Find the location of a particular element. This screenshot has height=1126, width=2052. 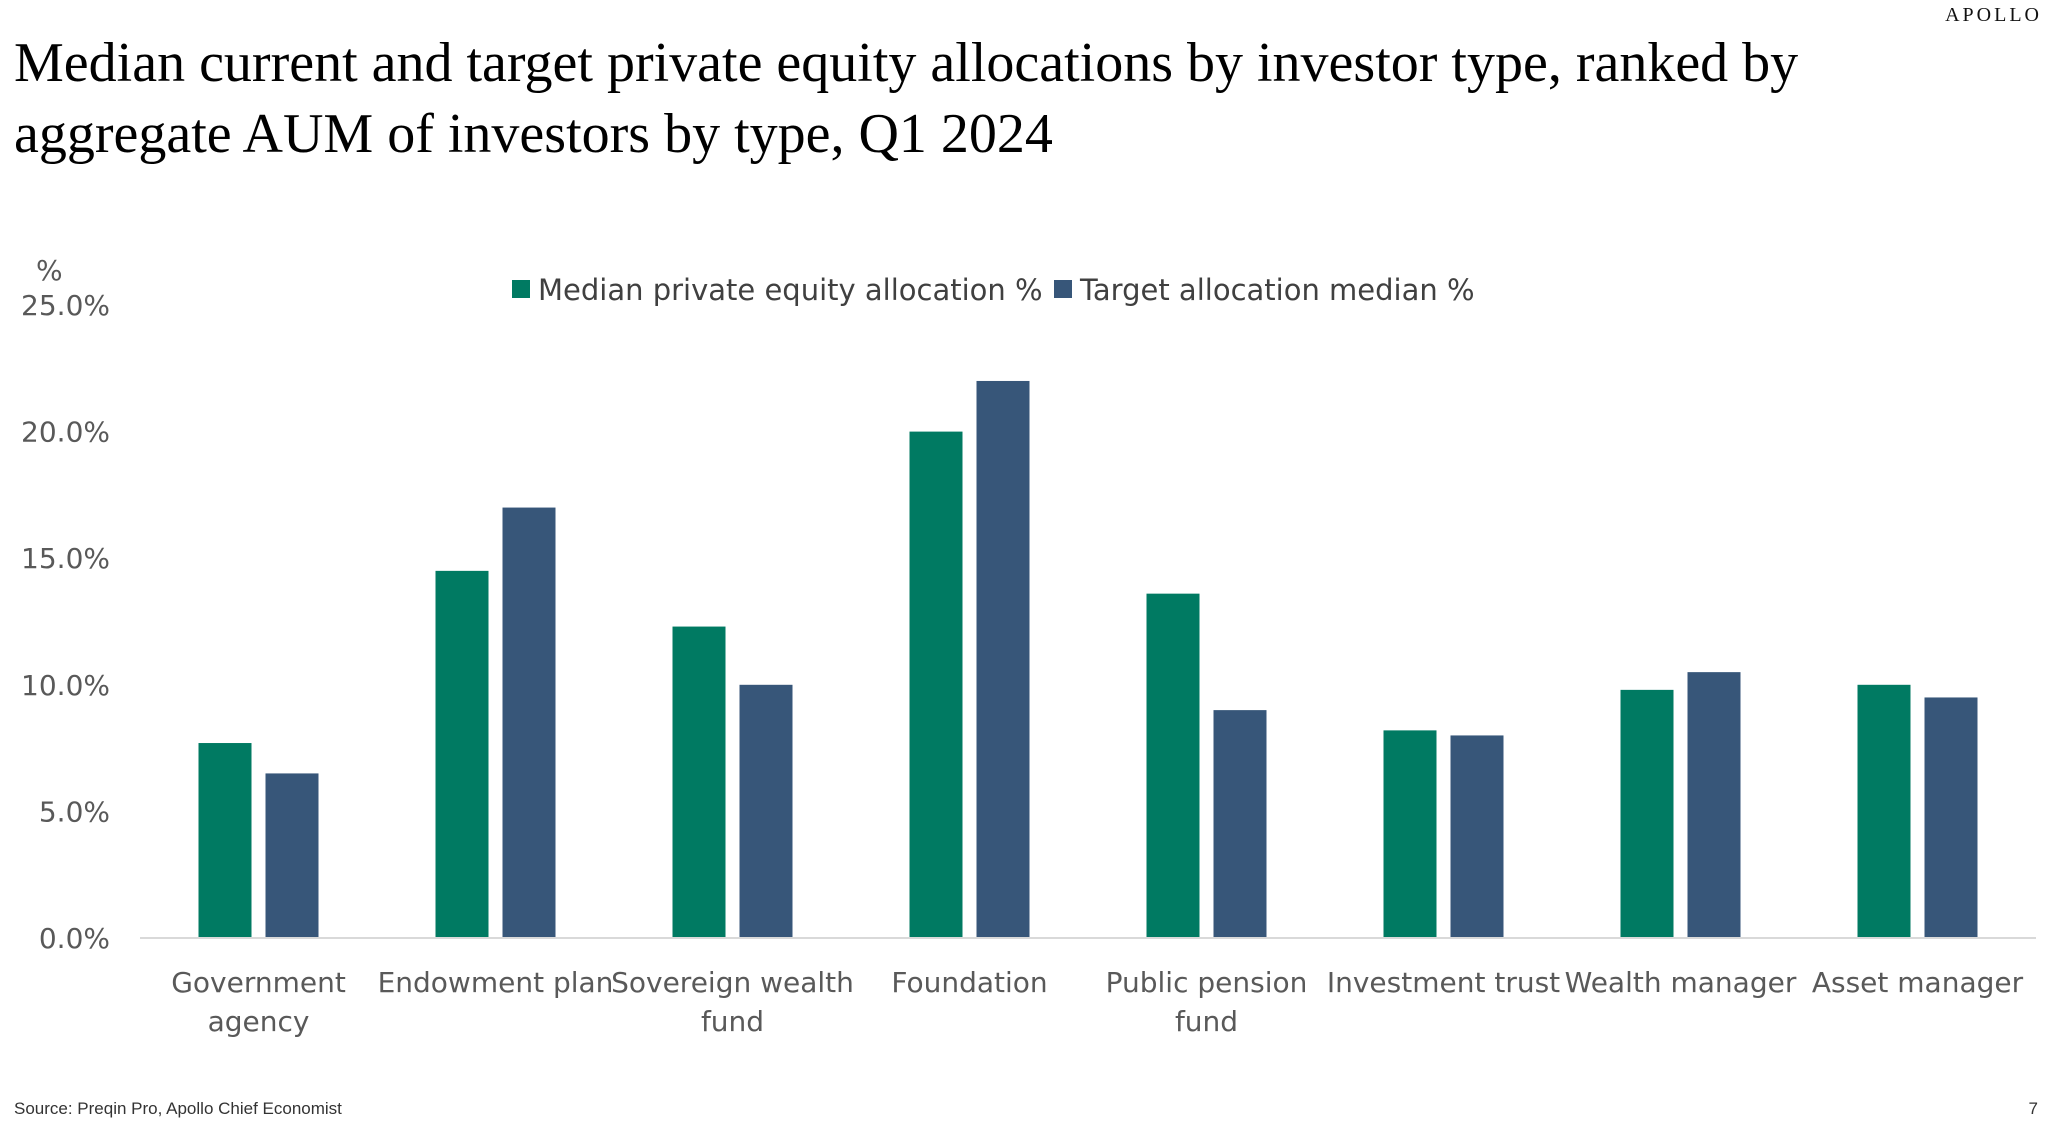

y-tick-label: 15.0% is located at coordinates (65, 558).